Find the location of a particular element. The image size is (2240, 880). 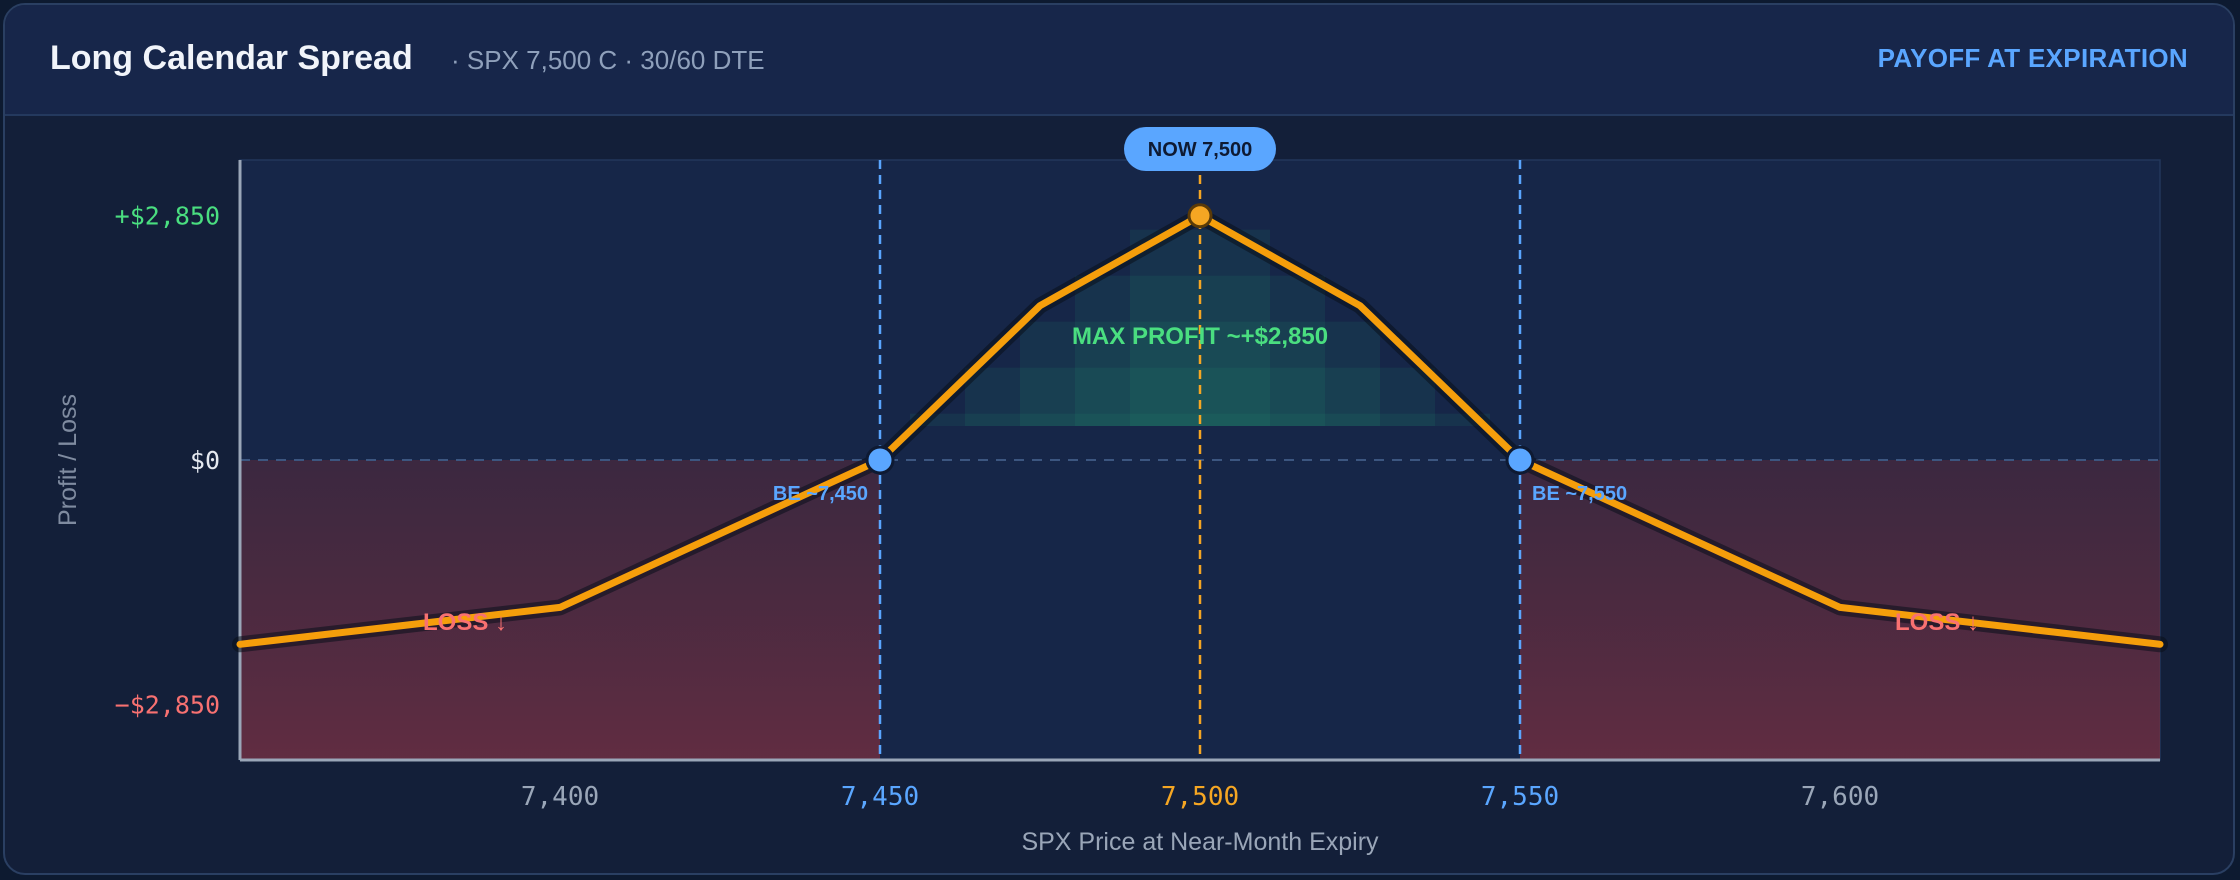

y-tick-label: +$2,850 is located at coordinates (167, 216).